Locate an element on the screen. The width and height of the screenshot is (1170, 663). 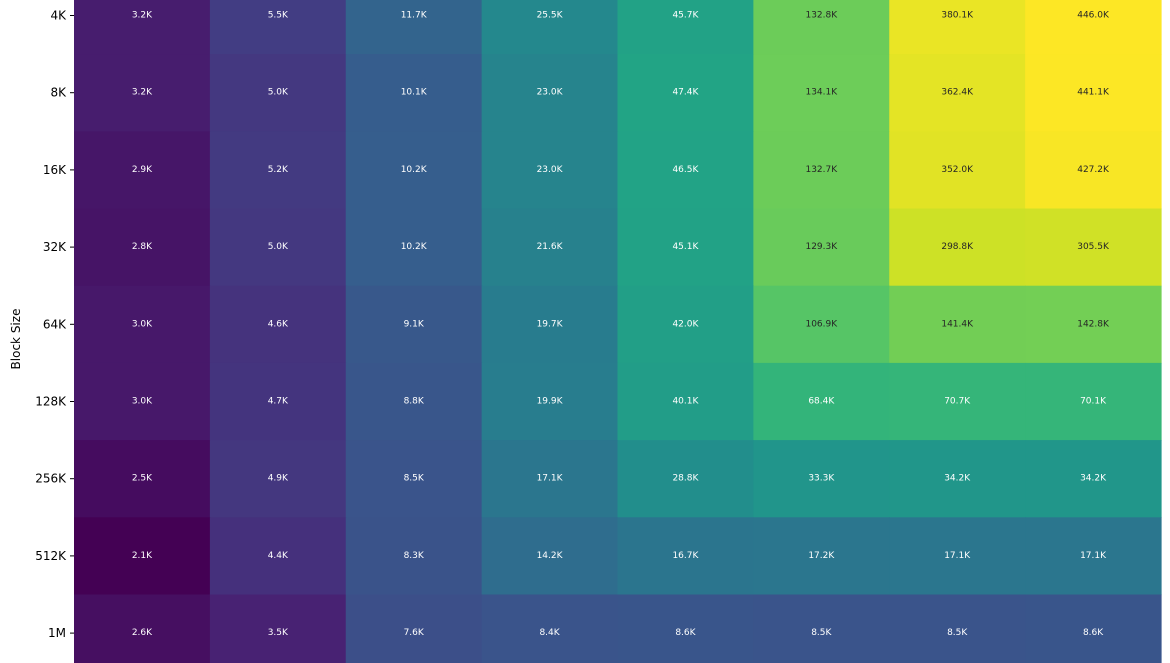
cell-value-label: 4.6K is located at coordinates (278, 324).